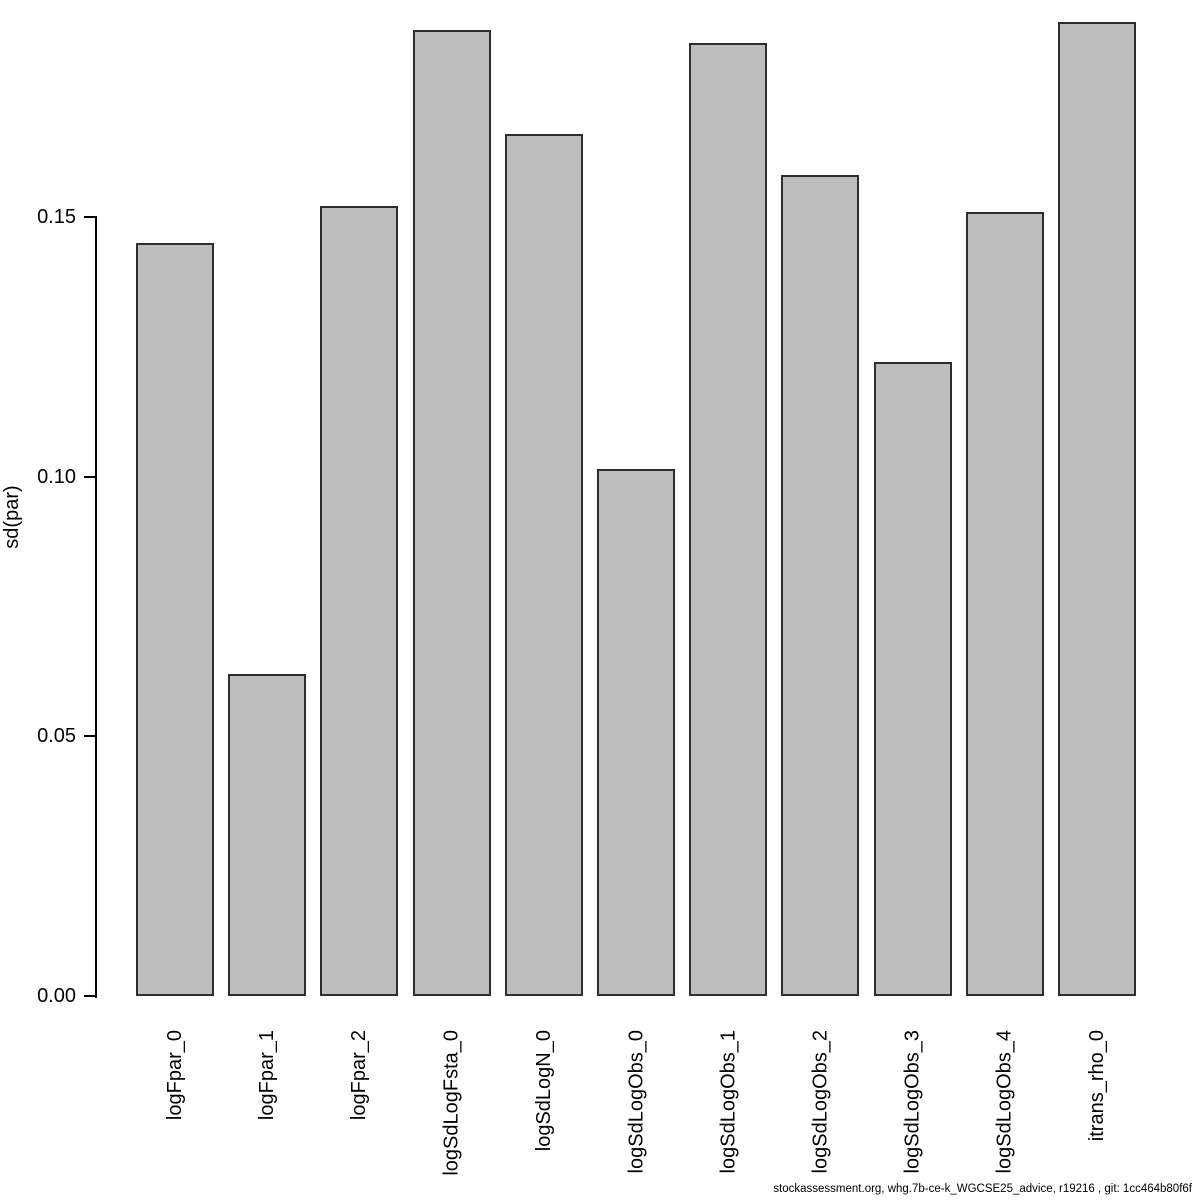  I want to click on x-axis-label-logFpar_2: logFpar_2, so click(359, 1075).